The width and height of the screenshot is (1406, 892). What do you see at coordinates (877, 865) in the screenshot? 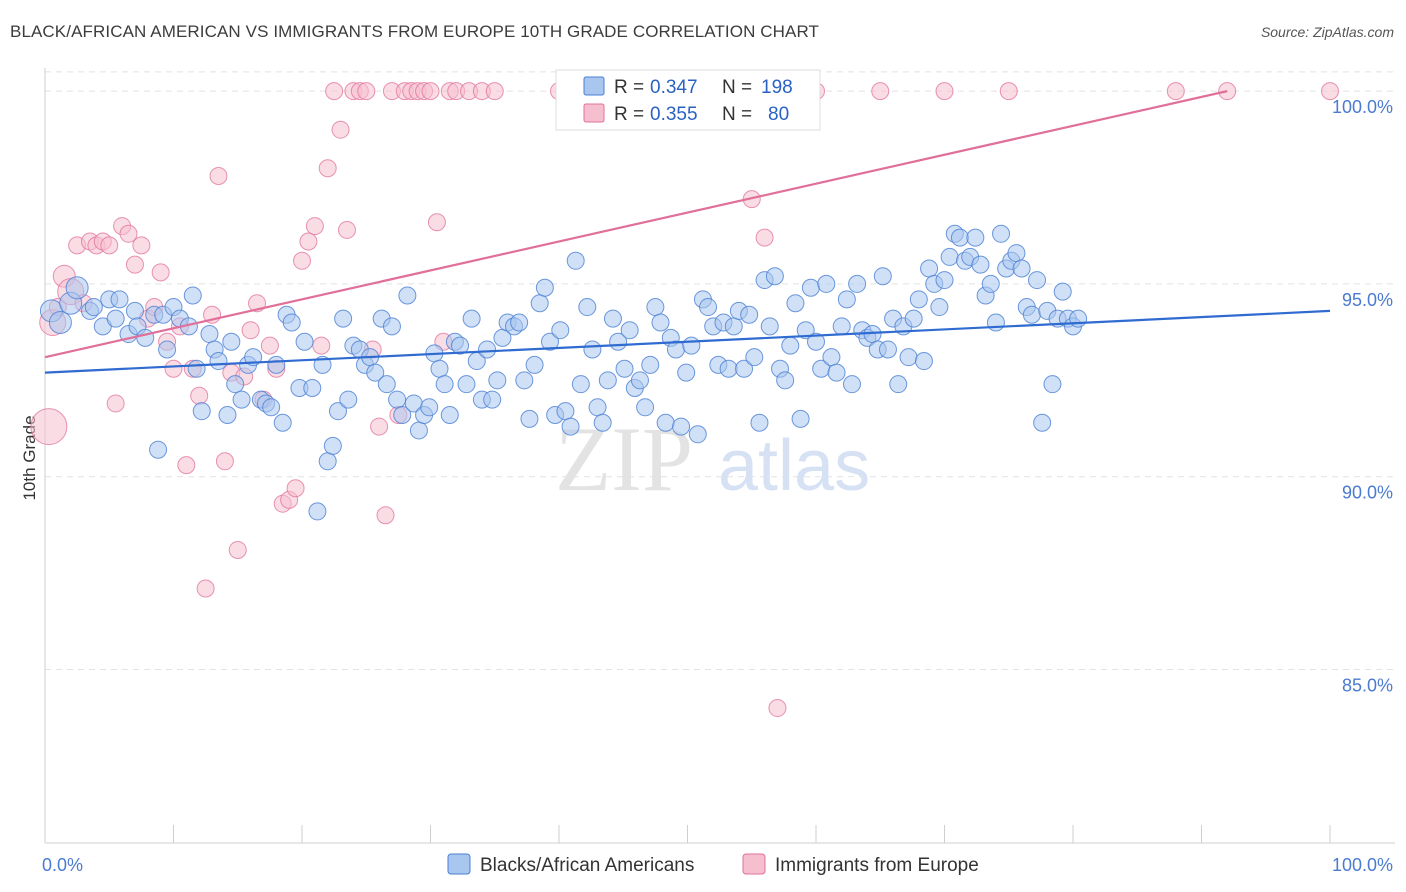
I see `bottom-legend-label-pink: Immigrants from Europe` at bounding box center [877, 865].